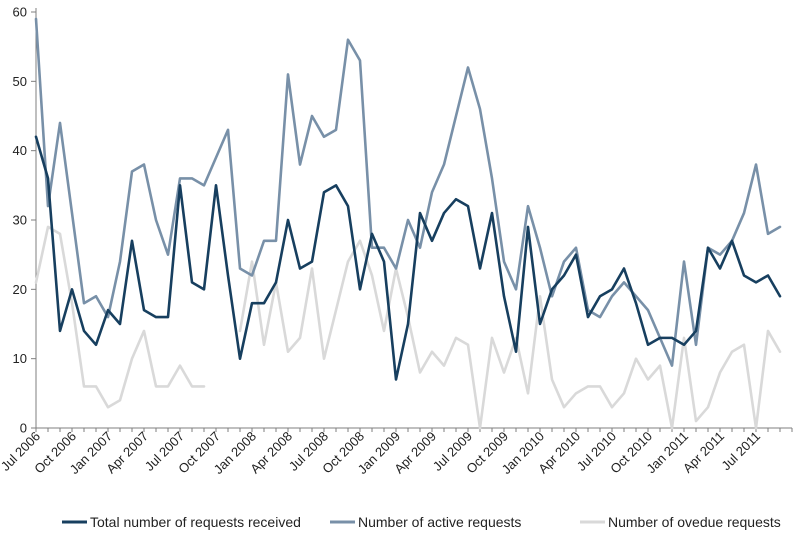  What do you see at coordinates (439, 522) in the screenshot?
I see `legend-label: Number of active requests` at bounding box center [439, 522].